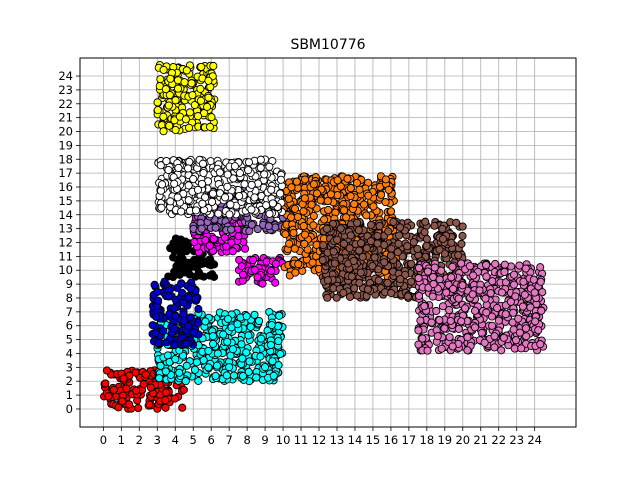 This screenshot has width=640, height=480. What do you see at coordinates (69, 367) in the screenshot?
I see `y-tick-label: 3` at bounding box center [69, 367].